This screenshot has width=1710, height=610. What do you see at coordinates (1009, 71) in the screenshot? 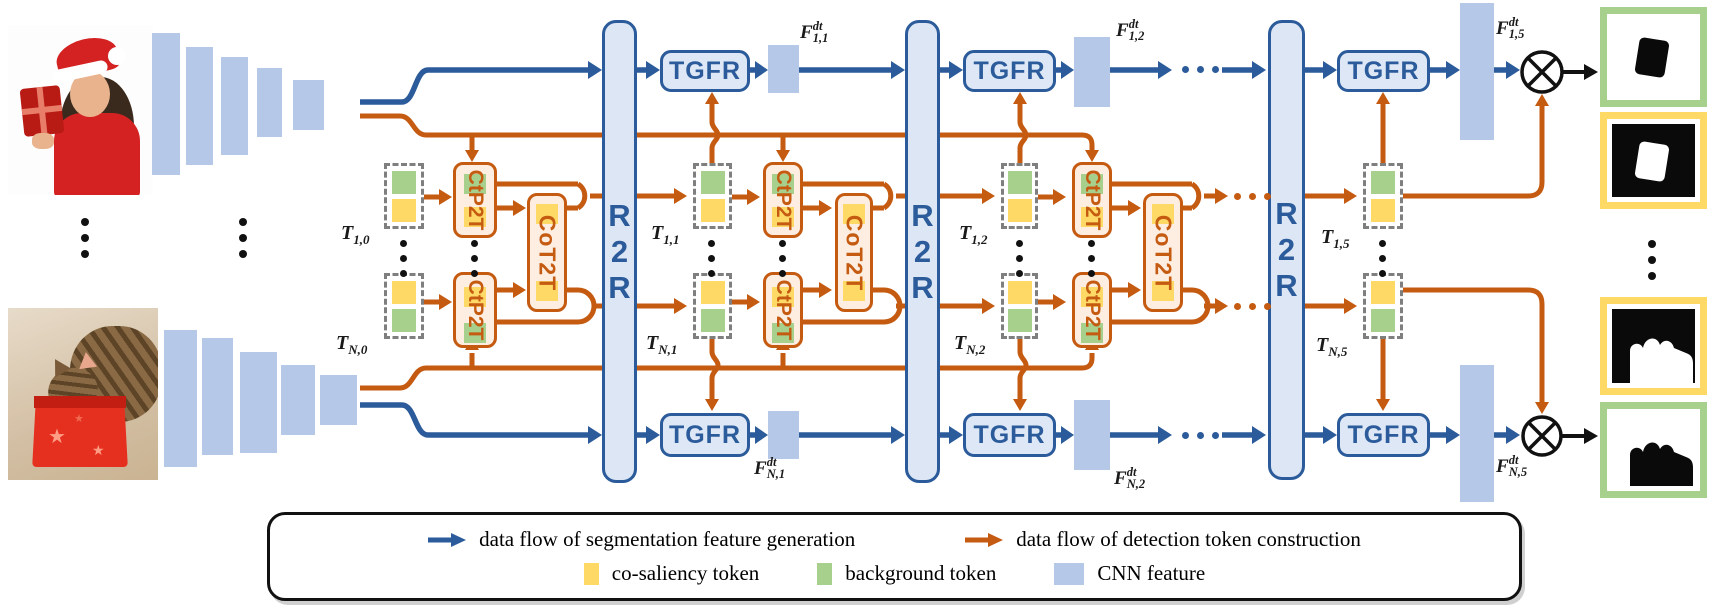
I see `tgfr-module-top-2: TGFR` at bounding box center [1009, 71].